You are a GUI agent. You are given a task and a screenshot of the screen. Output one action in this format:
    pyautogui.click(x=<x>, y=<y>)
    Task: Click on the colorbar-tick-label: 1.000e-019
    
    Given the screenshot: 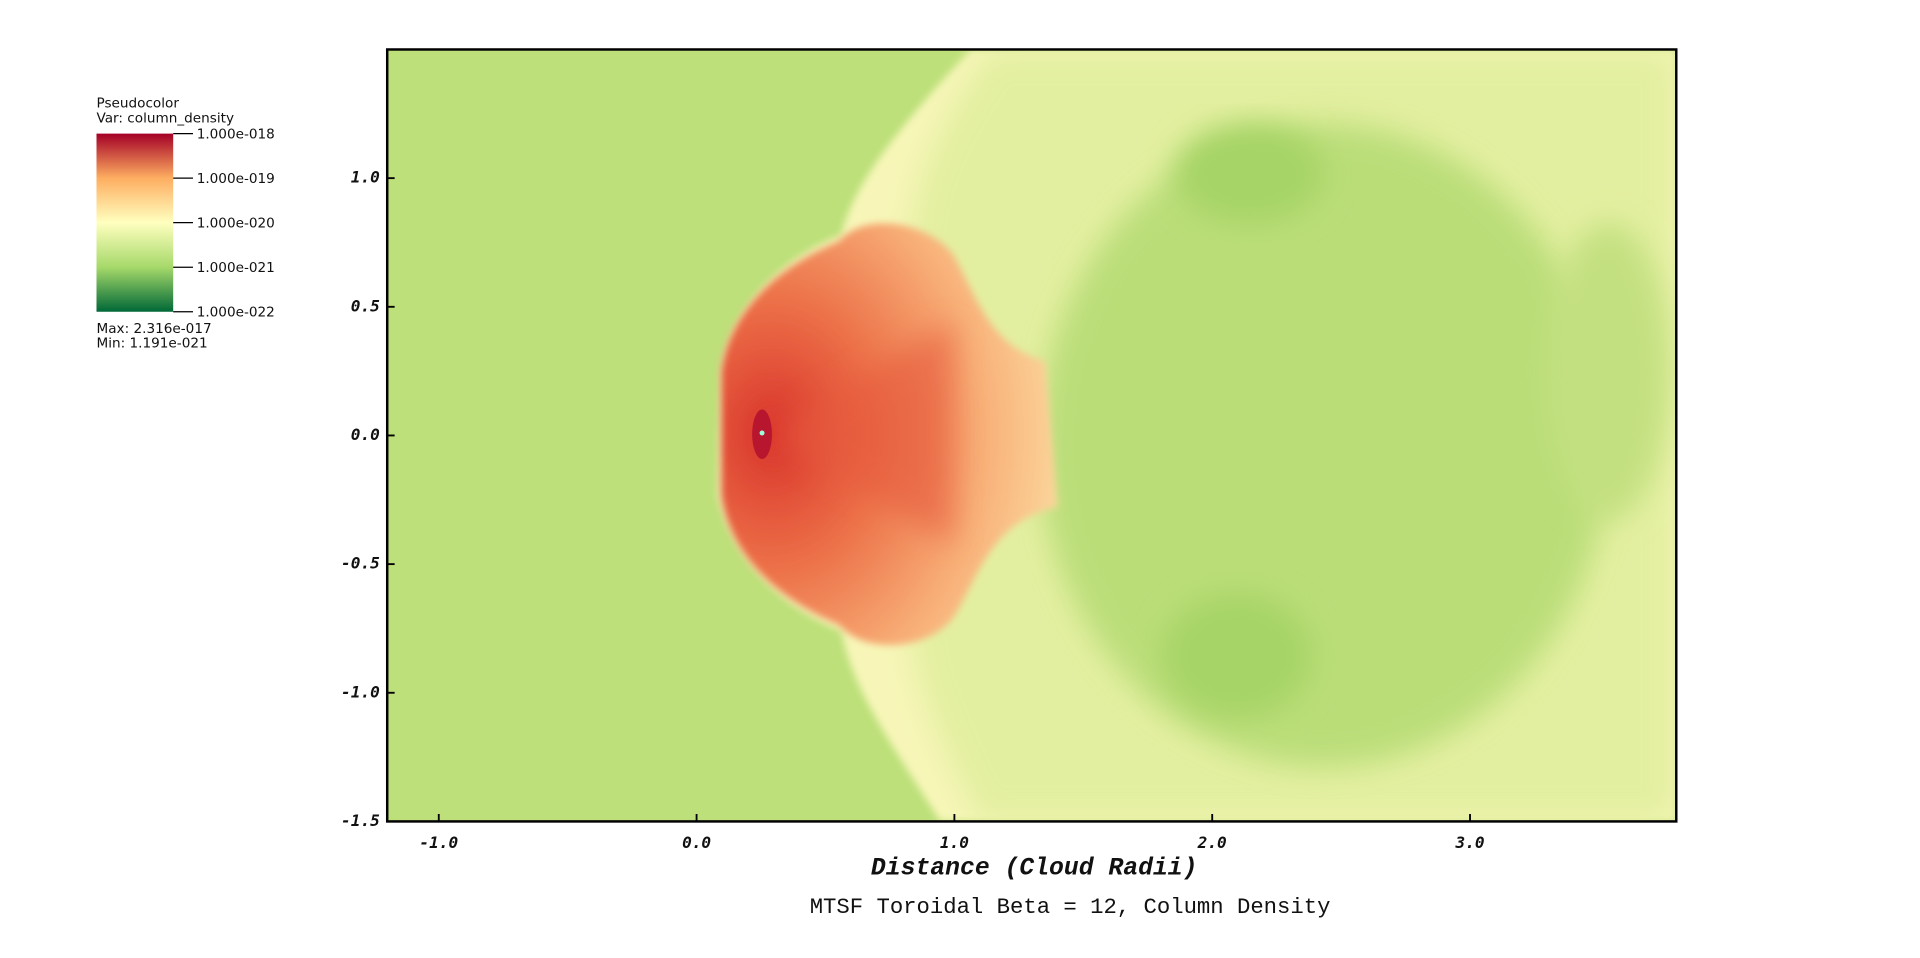 What is the action you would take?
    pyautogui.click(x=236, y=179)
    